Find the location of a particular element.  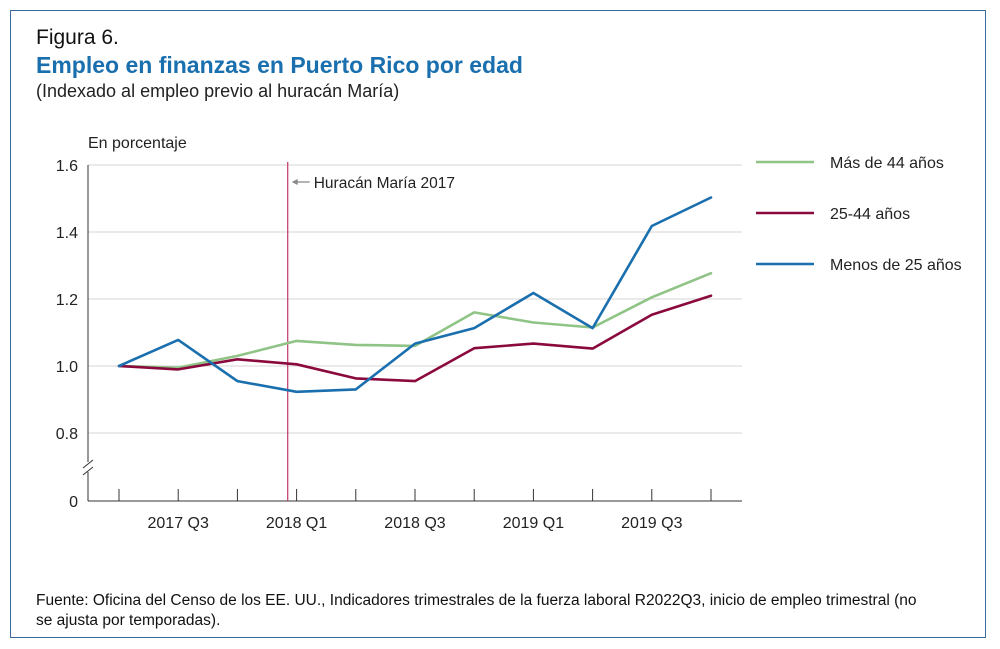

x-tick-label: 2017 Q3 is located at coordinates (178, 523).